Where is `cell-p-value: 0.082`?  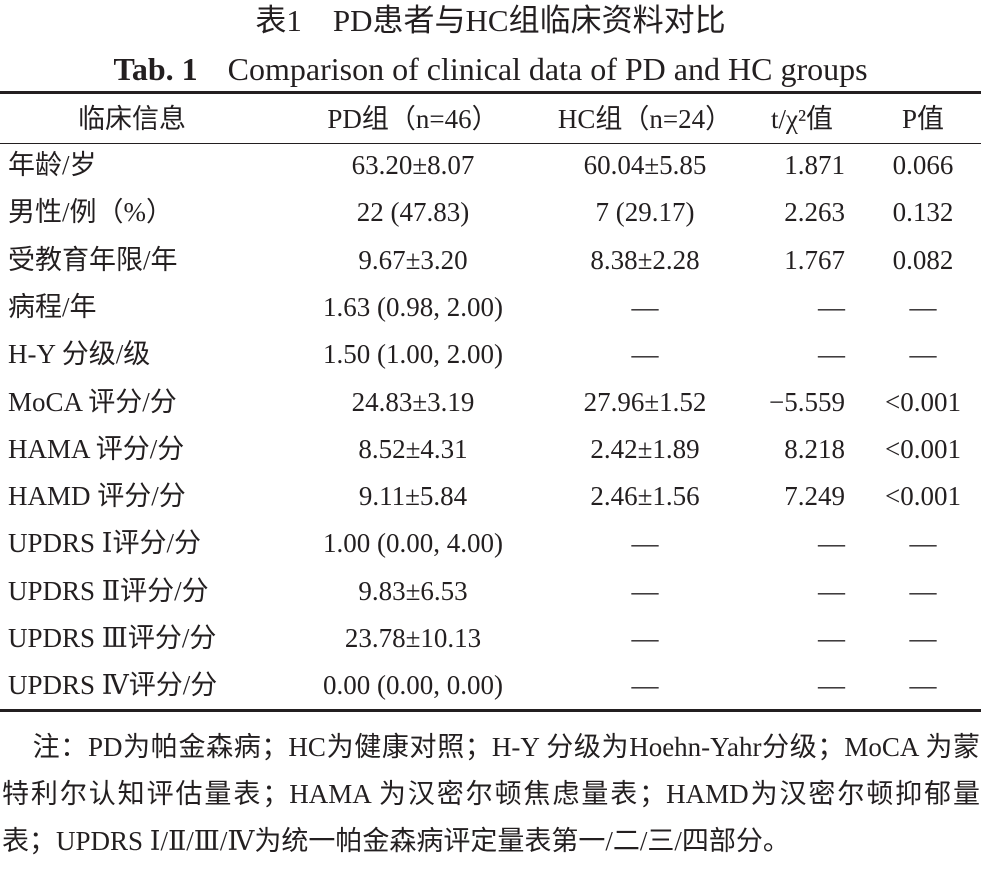
cell-p-value: 0.082 is located at coordinates (923, 259).